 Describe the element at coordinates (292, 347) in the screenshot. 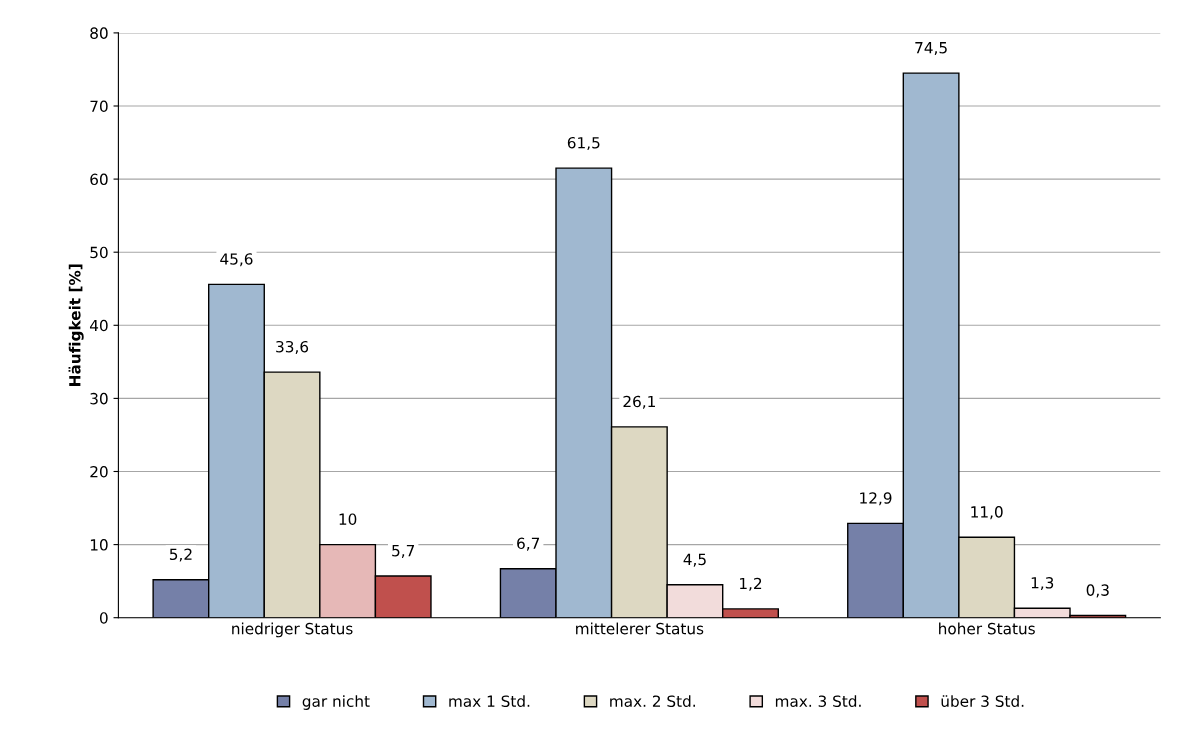

I see `data-label: 33,6` at that location.